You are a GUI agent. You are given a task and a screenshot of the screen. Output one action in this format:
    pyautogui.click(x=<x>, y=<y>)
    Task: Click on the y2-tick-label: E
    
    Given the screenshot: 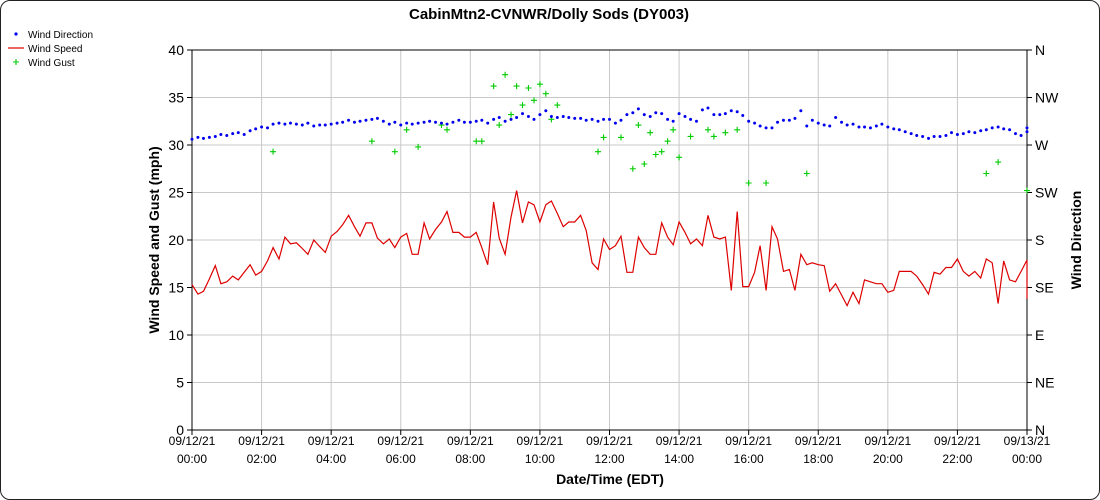 What is the action you would take?
    pyautogui.click(x=1039, y=335)
    